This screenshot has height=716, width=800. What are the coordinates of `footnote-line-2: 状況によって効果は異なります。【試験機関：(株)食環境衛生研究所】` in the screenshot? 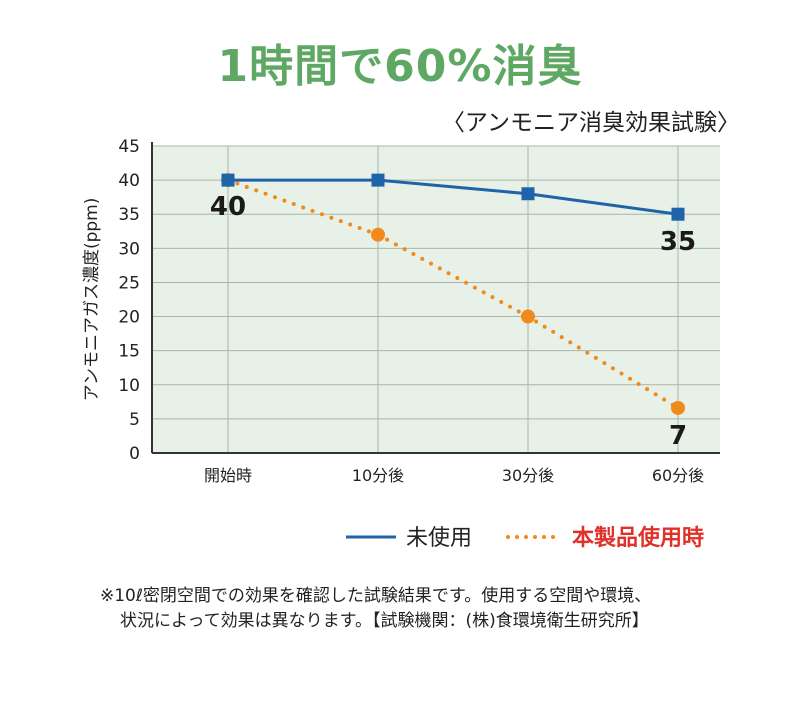 It's located at (384, 621).